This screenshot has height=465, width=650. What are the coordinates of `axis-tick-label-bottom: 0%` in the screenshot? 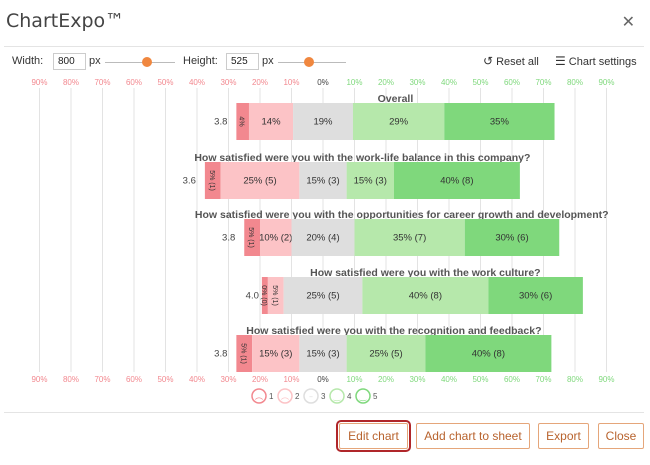 It's located at (323, 379).